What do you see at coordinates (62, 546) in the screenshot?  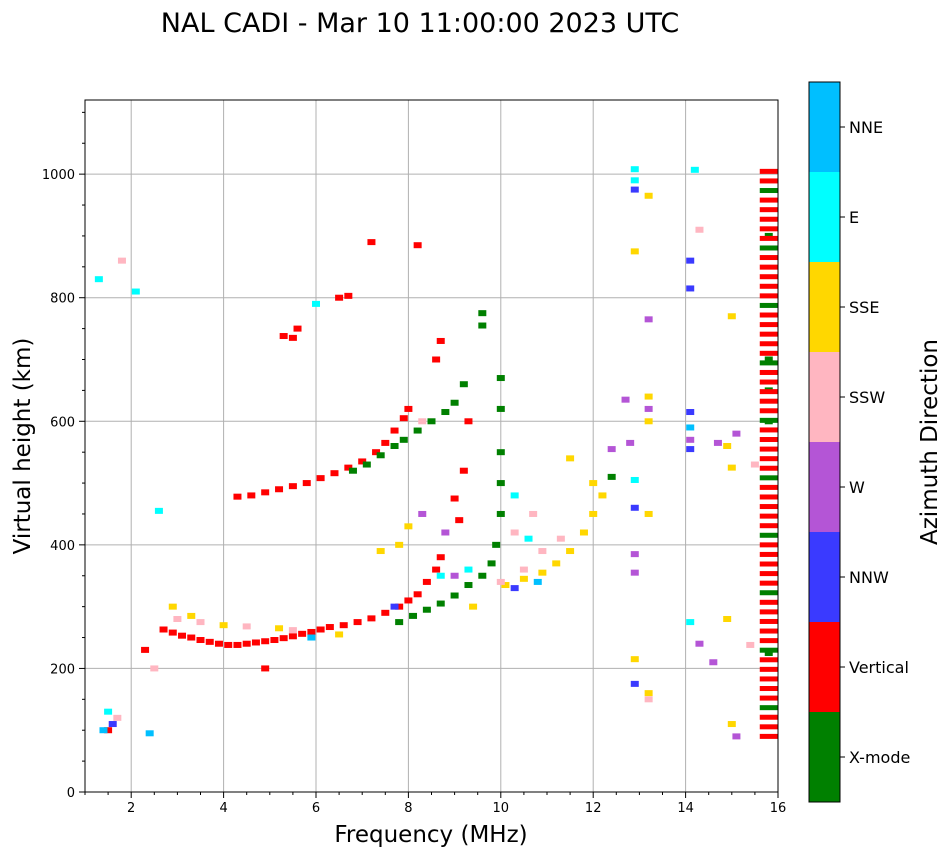 I see `y-tick-label: 400` at bounding box center [62, 546].